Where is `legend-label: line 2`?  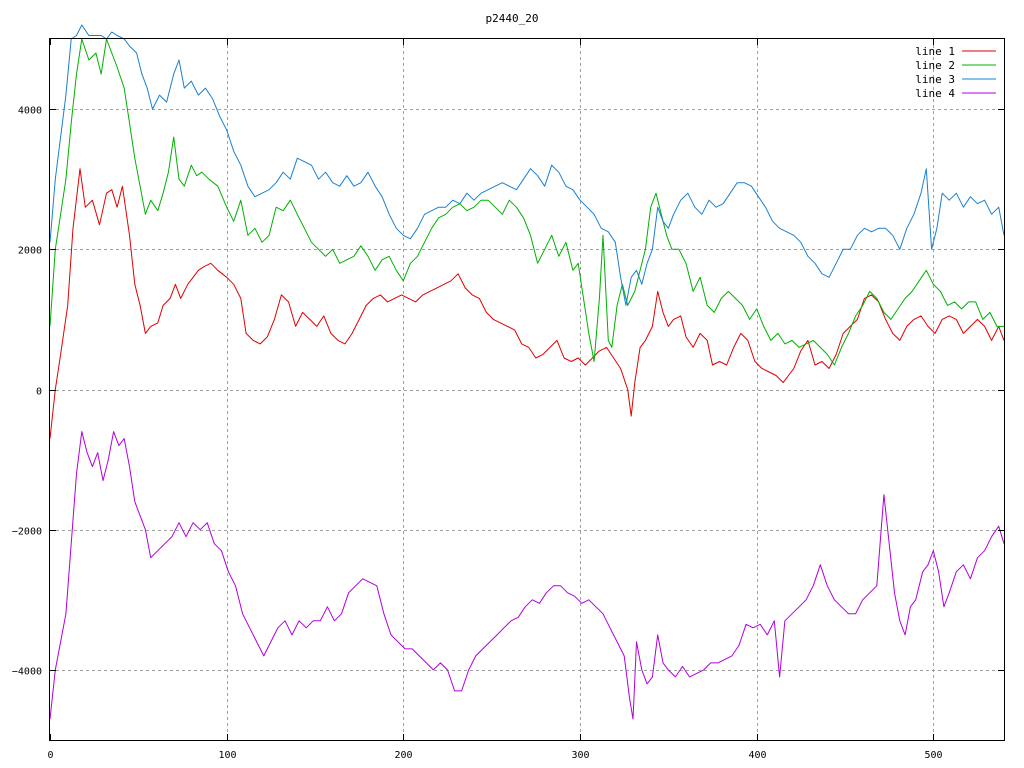 legend-label: line 2 is located at coordinates (935, 65).